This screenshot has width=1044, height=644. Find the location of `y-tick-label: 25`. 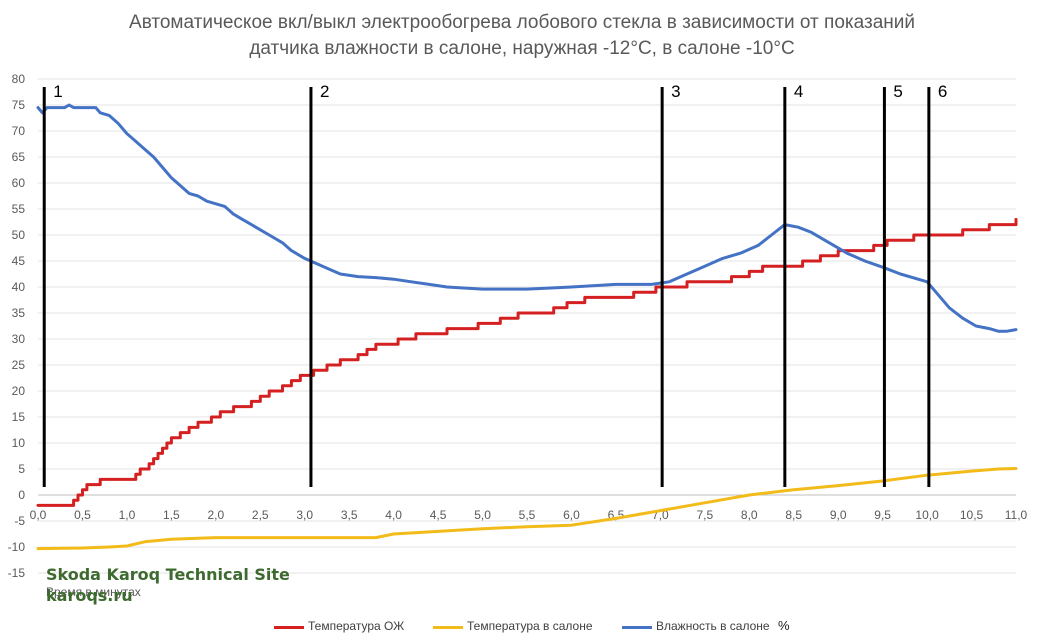

y-tick-label: 25 is located at coordinates (19, 365).